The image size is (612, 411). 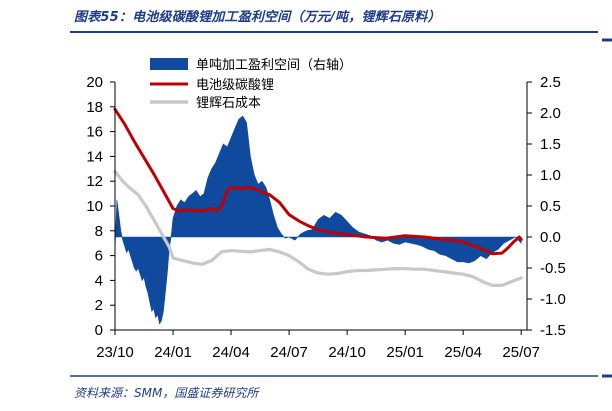 I want to click on y-right-tick-label: -0.5, so click(x=553, y=268).